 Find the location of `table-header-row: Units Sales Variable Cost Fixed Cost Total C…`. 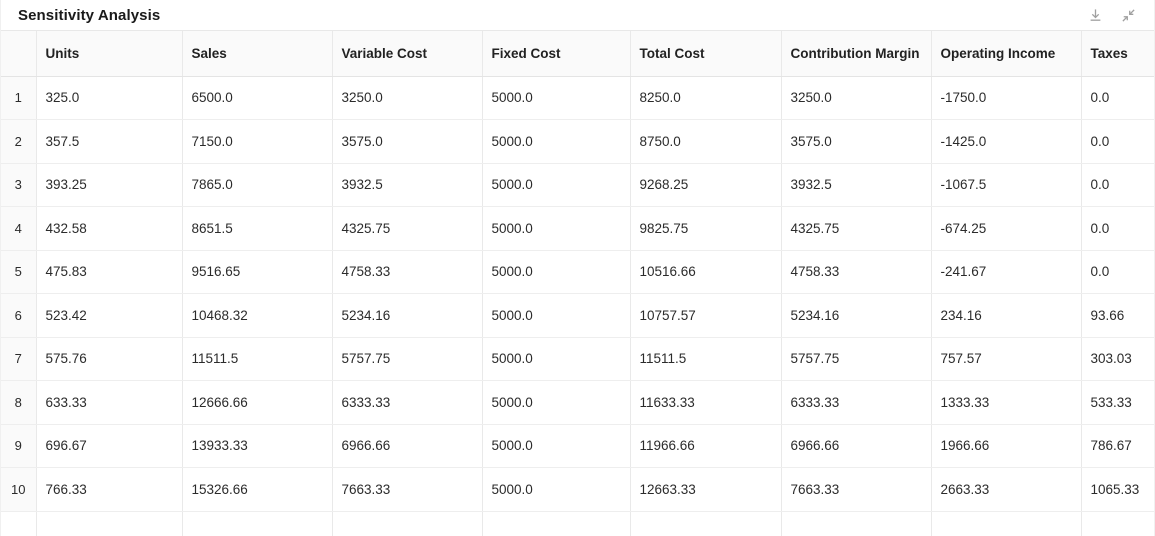

table-header-row: Units Sales Variable Cost Fixed Cost Total C… is located at coordinates (577, 54).